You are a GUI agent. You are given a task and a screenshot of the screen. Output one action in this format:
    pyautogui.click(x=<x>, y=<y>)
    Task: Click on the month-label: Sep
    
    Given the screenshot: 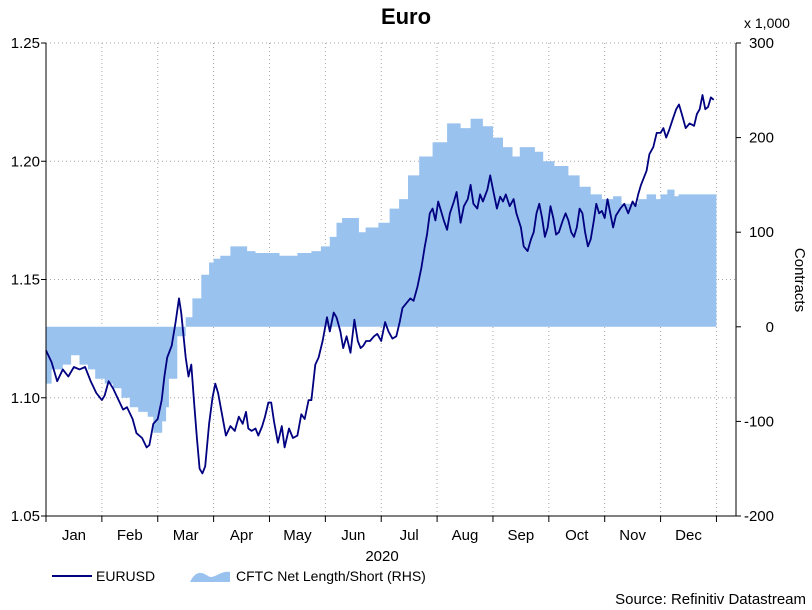 What is the action you would take?
    pyautogui.click(x=521, y=535)
    